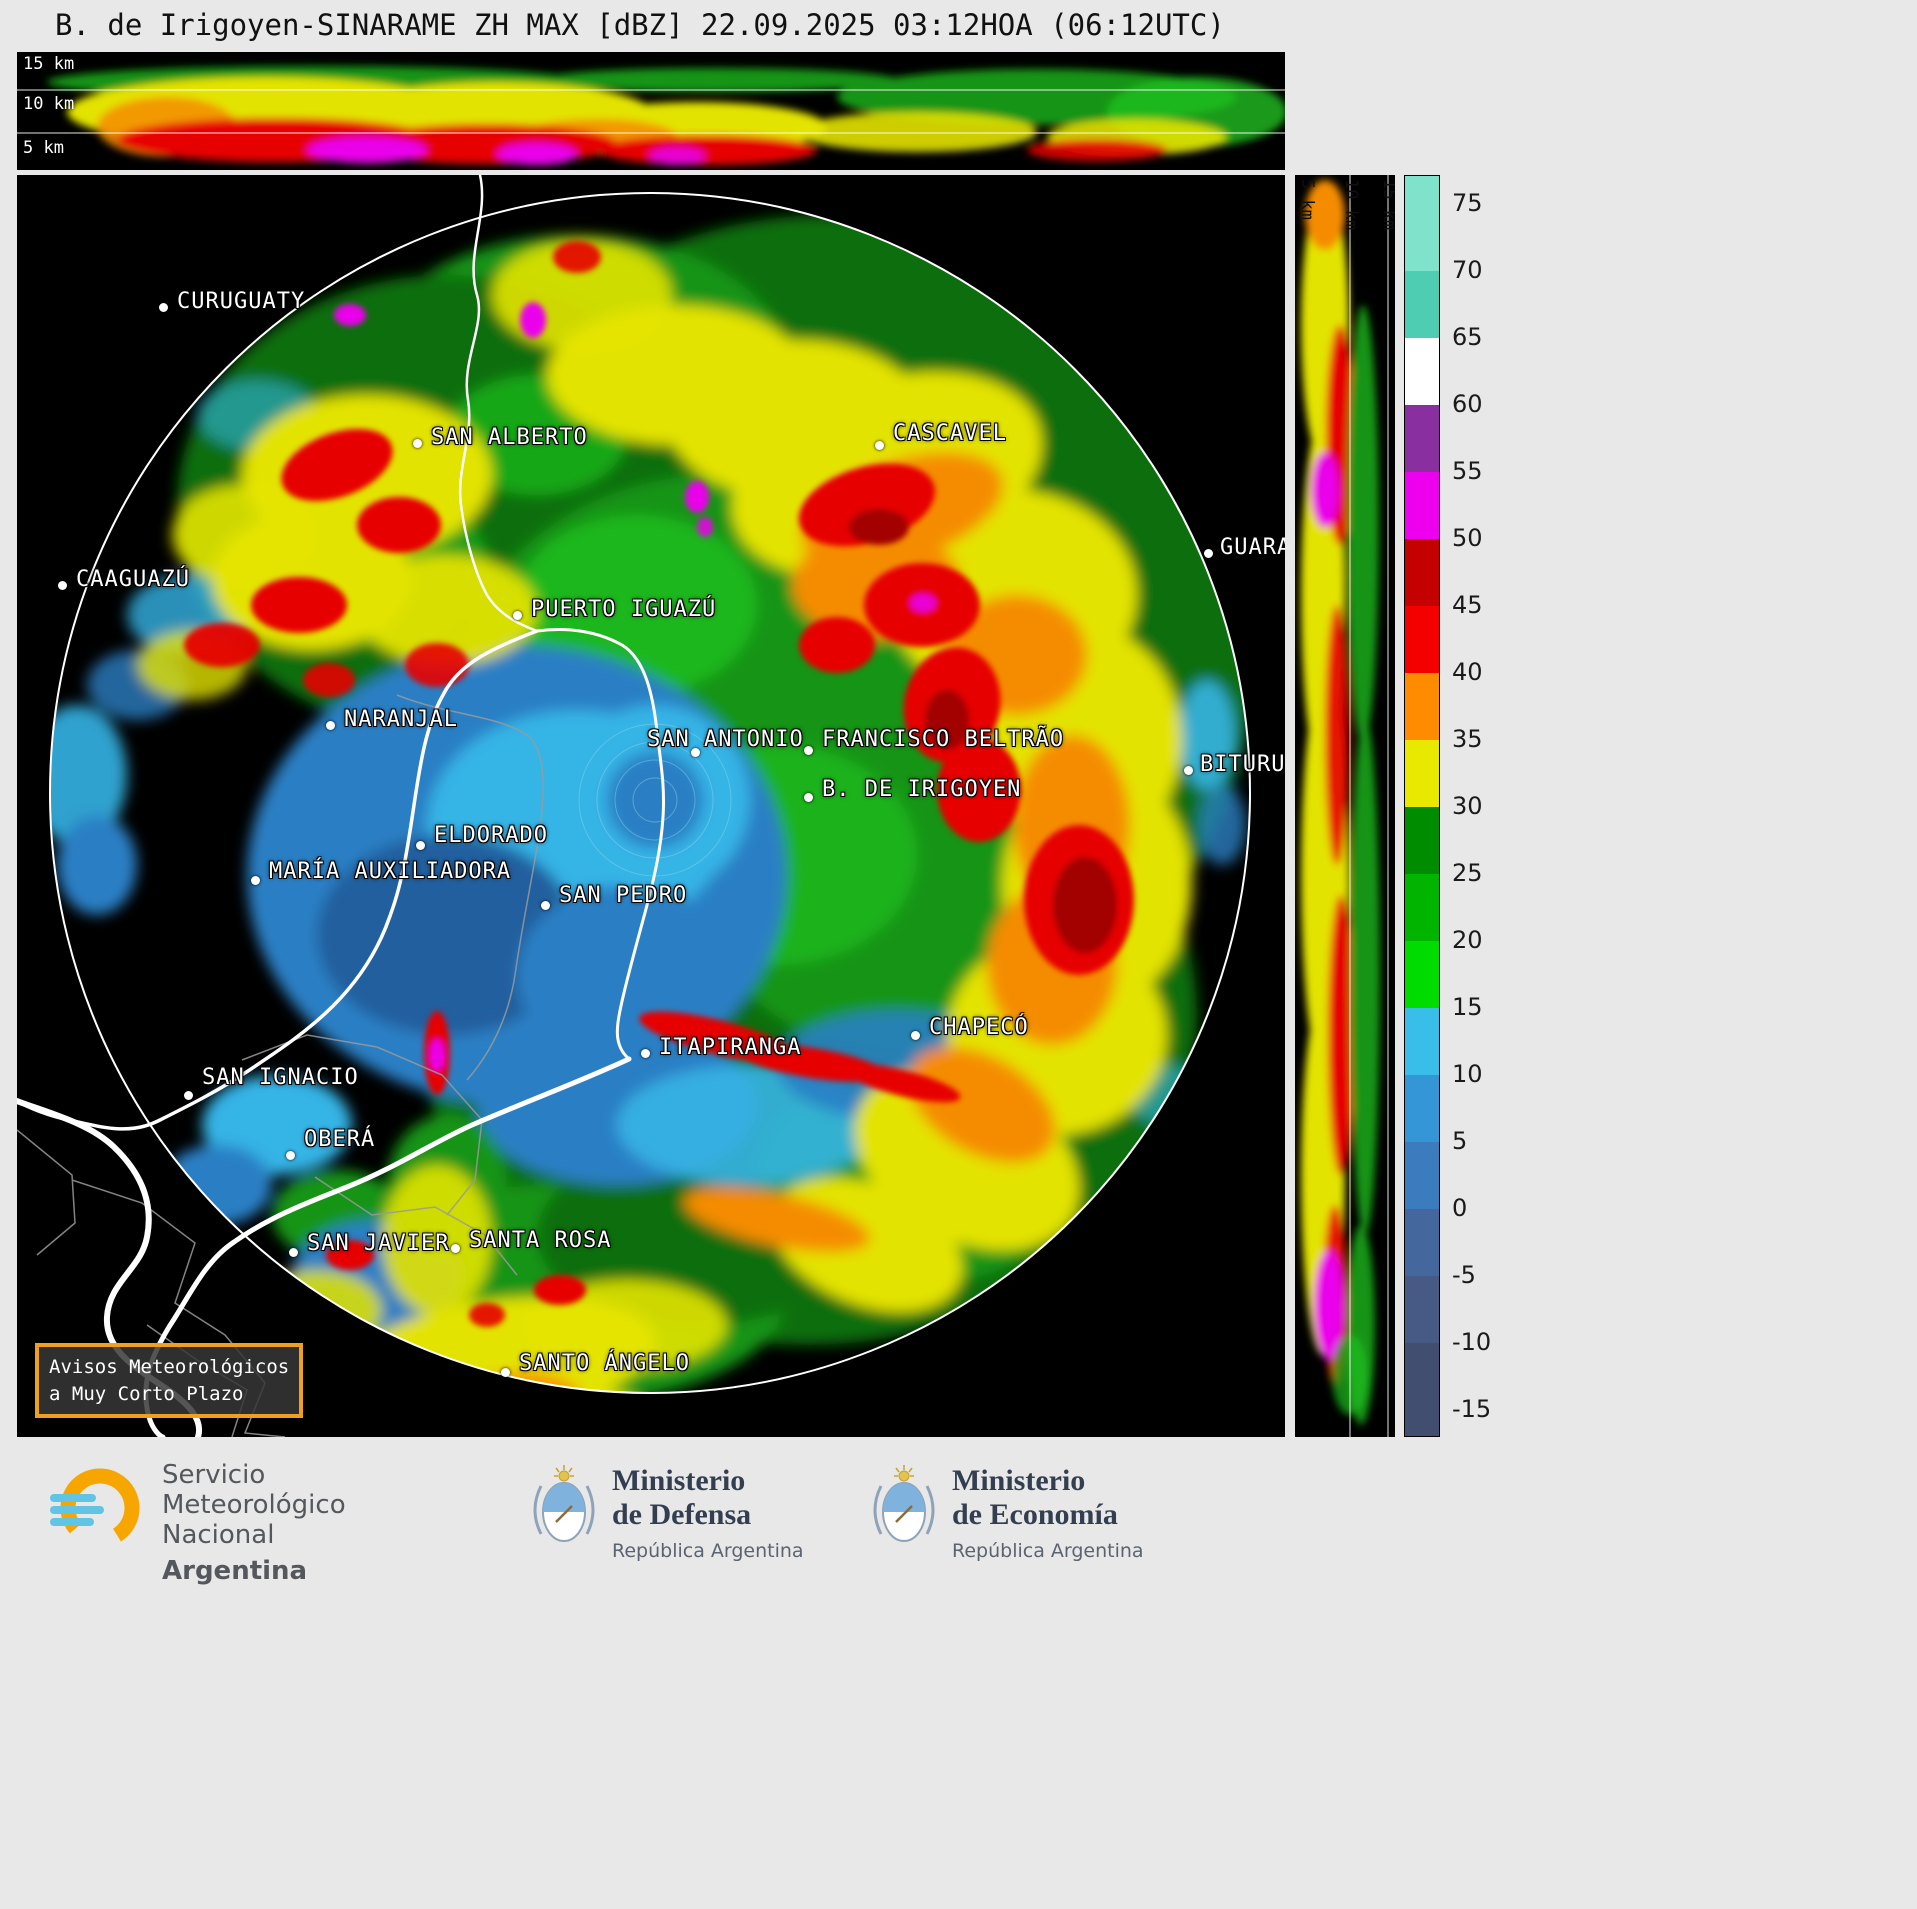 This screenshot has width=1917, height=1909. Describe the element at coordinates (214, 1475) in the screenshot. I see `smn-line-1: Servicio` at that location.